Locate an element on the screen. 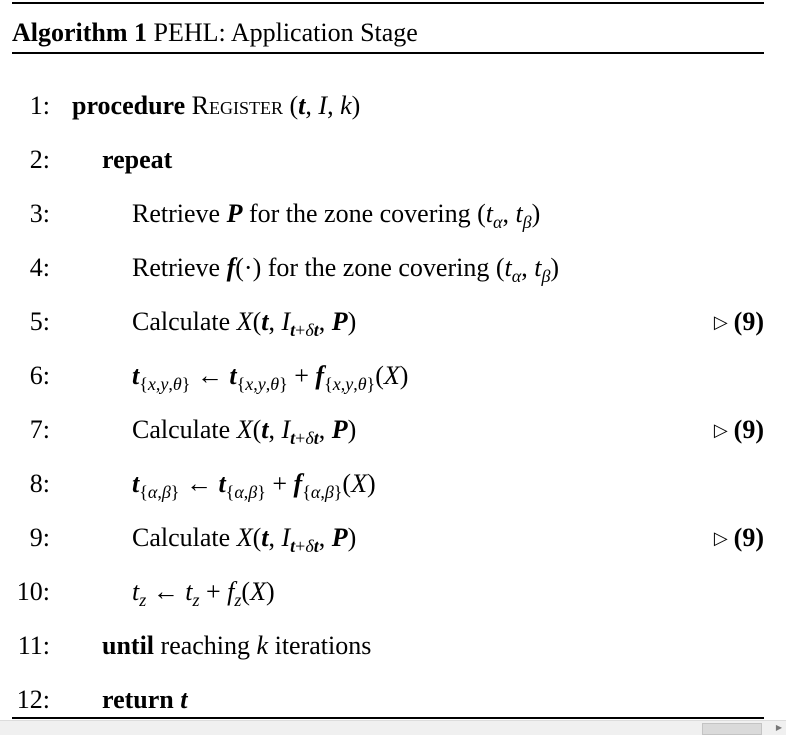  line-number: 7: is located at coordinates (39, 429).